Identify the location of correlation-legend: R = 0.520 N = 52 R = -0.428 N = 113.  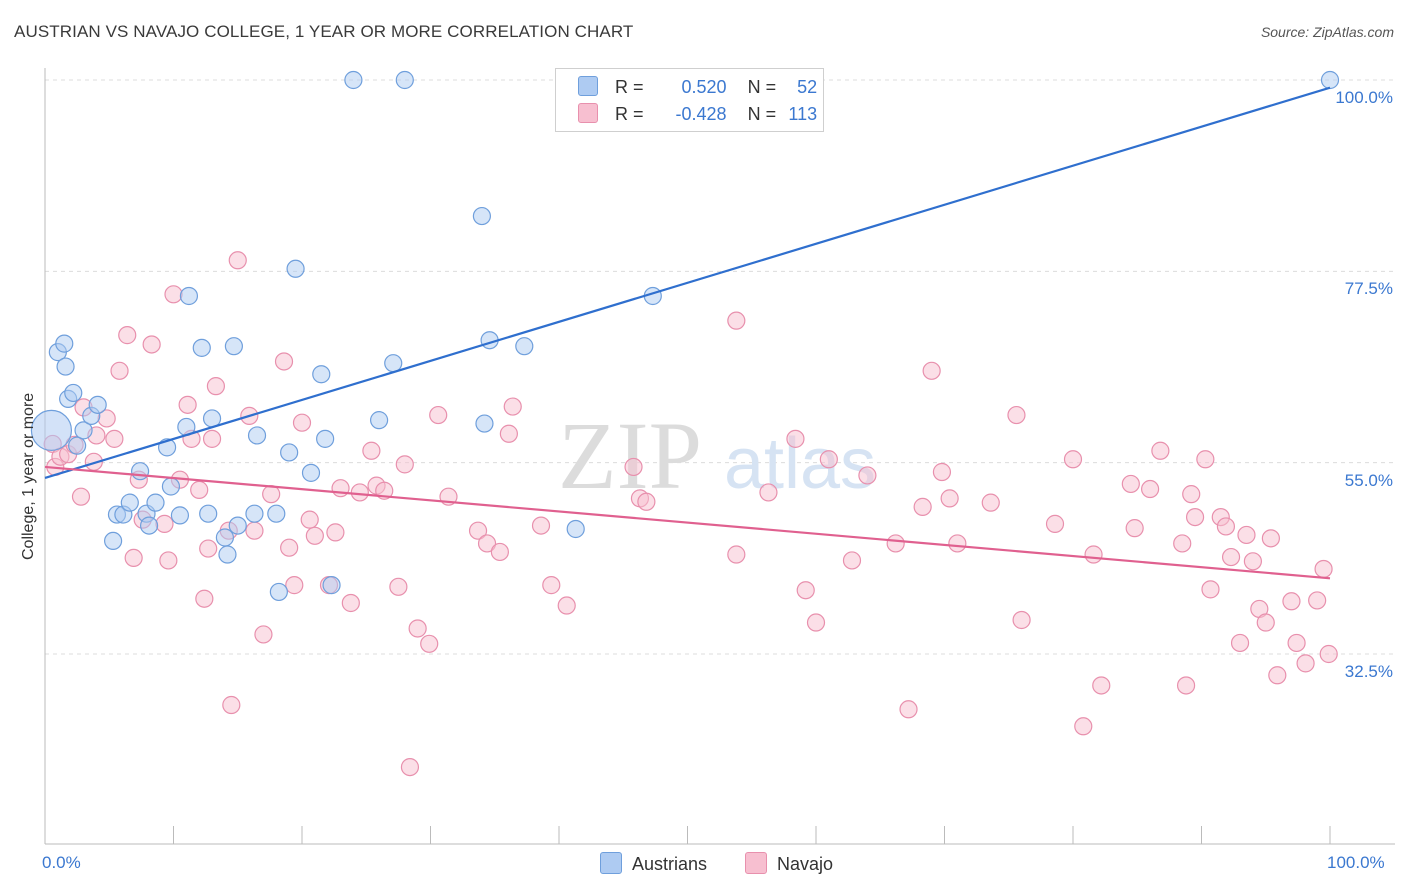
(689, 100).